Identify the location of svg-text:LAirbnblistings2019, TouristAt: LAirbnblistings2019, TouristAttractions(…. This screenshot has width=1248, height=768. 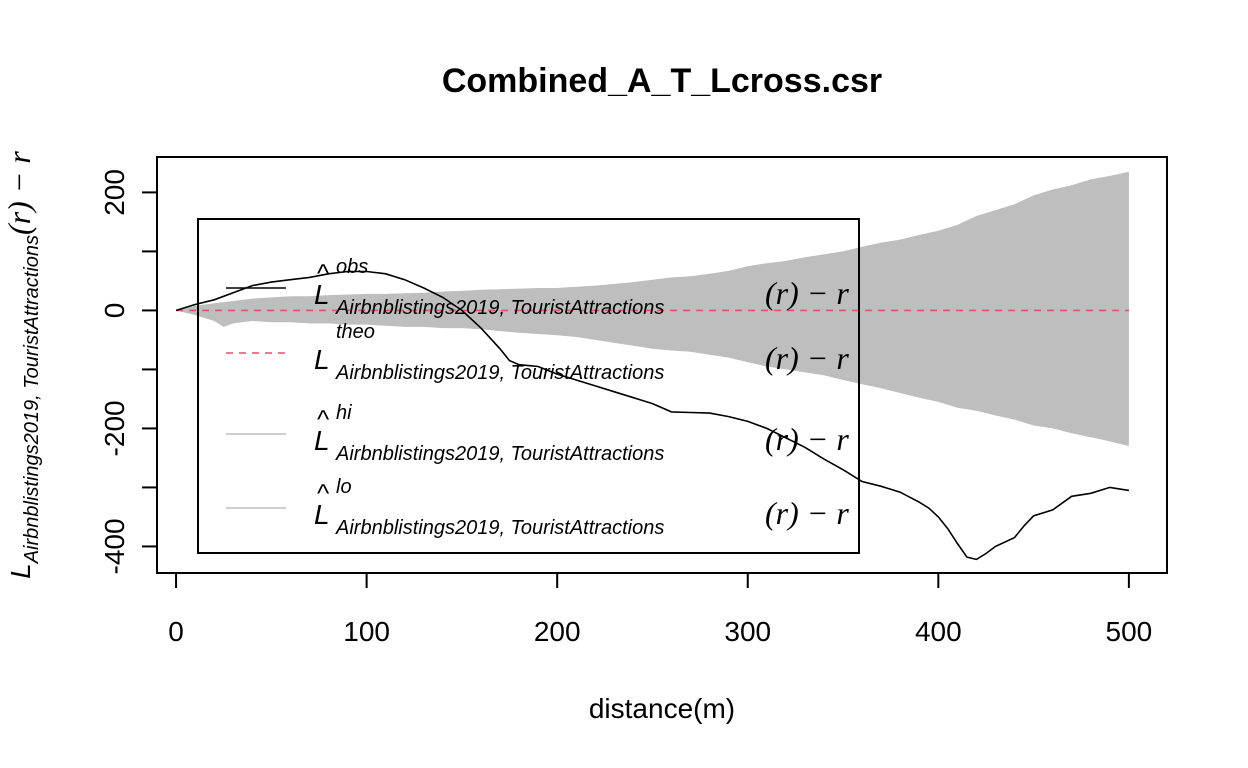
(22, 365).